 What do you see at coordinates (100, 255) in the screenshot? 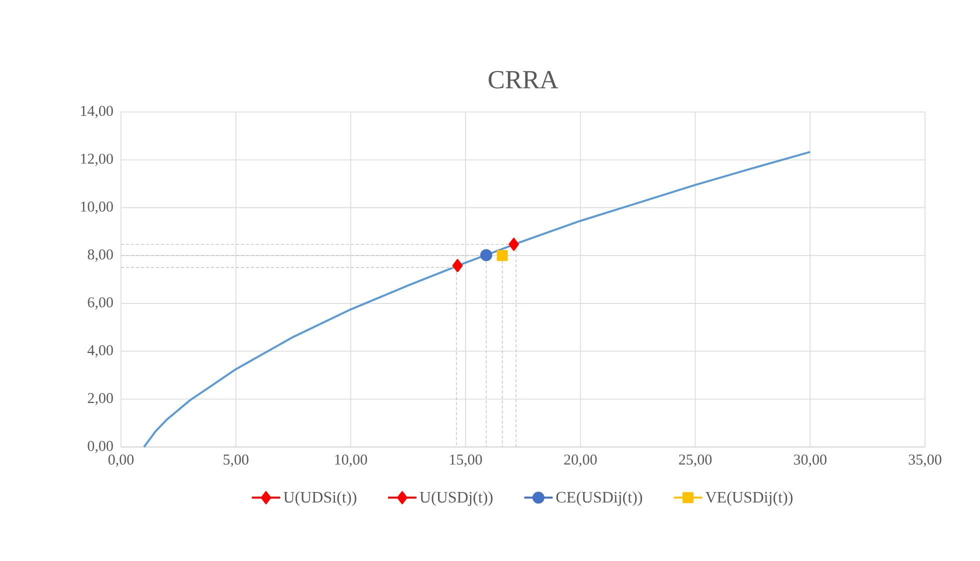
I see `y-tick-label: 8,00` at bounding box center [100, 255].